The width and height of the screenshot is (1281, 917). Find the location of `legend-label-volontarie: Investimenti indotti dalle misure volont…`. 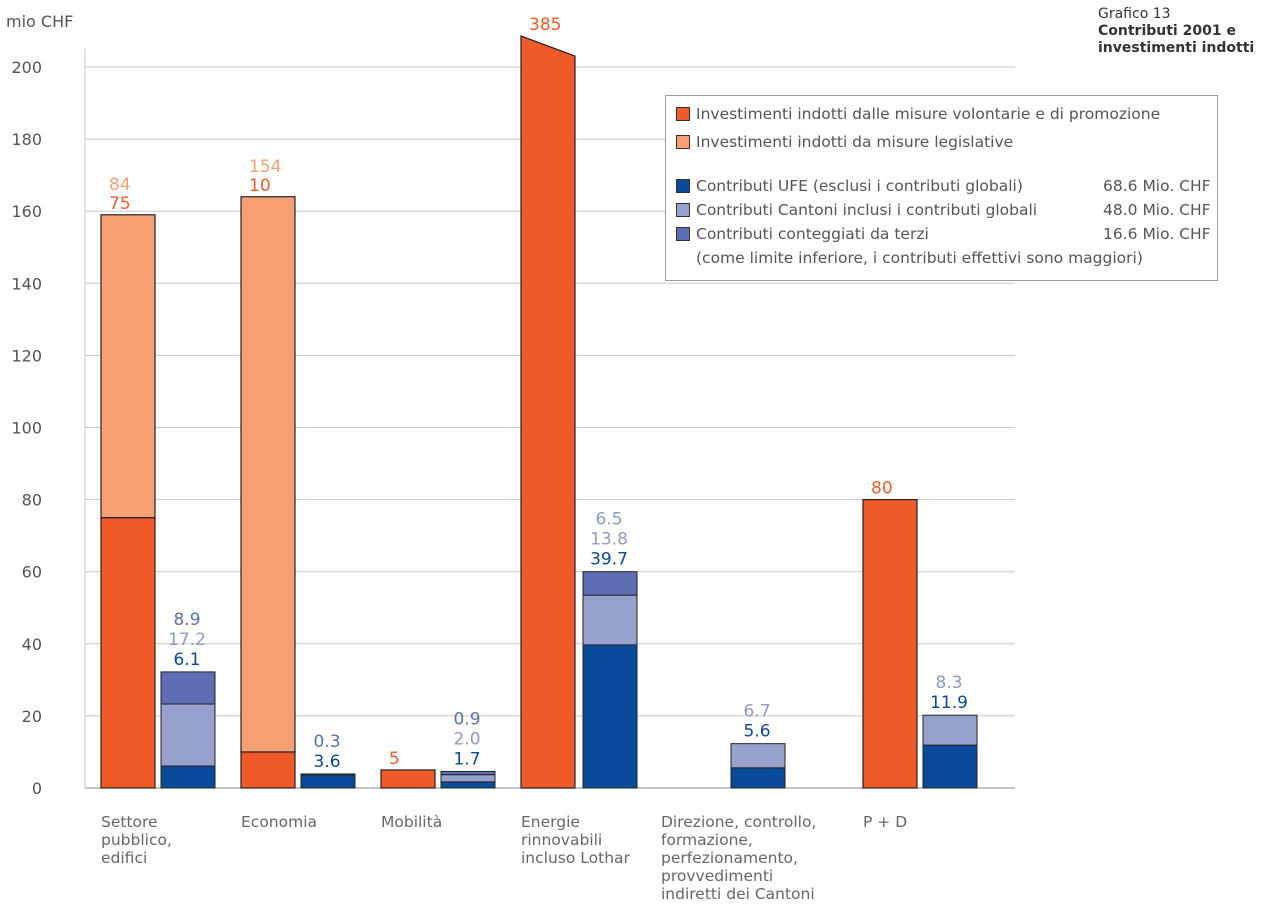

legend-label-volontarie: Investimenti indotti dalle misure volont… is located at coordinates (928, 114).